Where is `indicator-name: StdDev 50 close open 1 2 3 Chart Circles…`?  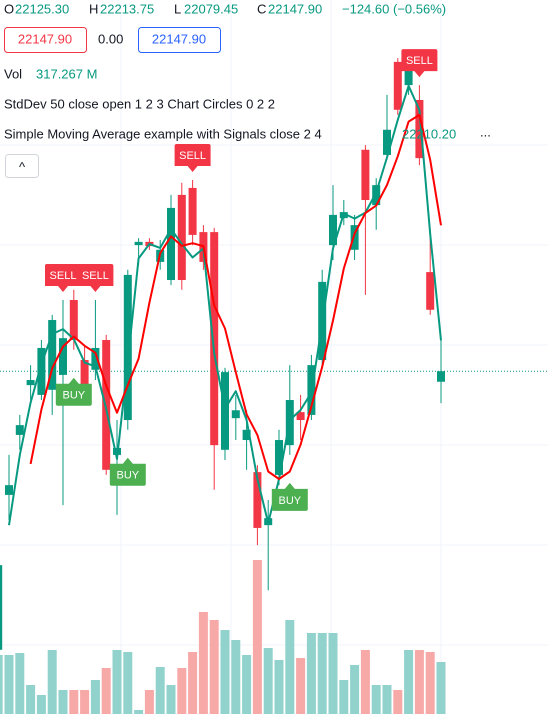 indicator-name: StdDev 50 close open 1 2 3 Chart Circles… is located at coordinates (139, 103).